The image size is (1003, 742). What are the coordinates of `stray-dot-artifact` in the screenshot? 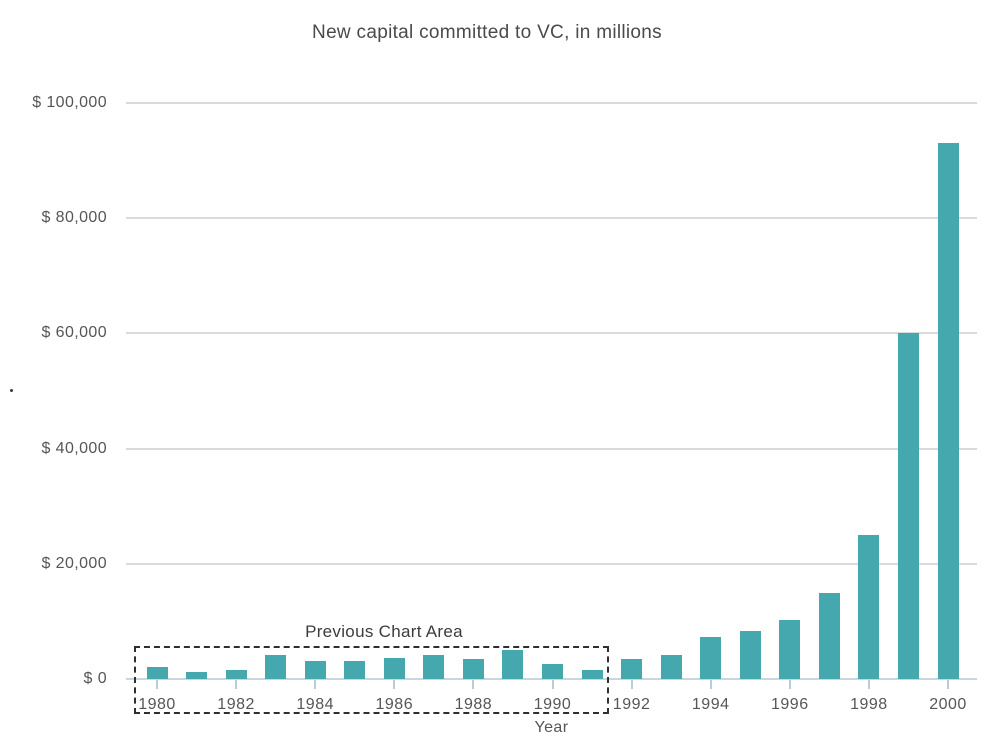 It's located at (11, 390).